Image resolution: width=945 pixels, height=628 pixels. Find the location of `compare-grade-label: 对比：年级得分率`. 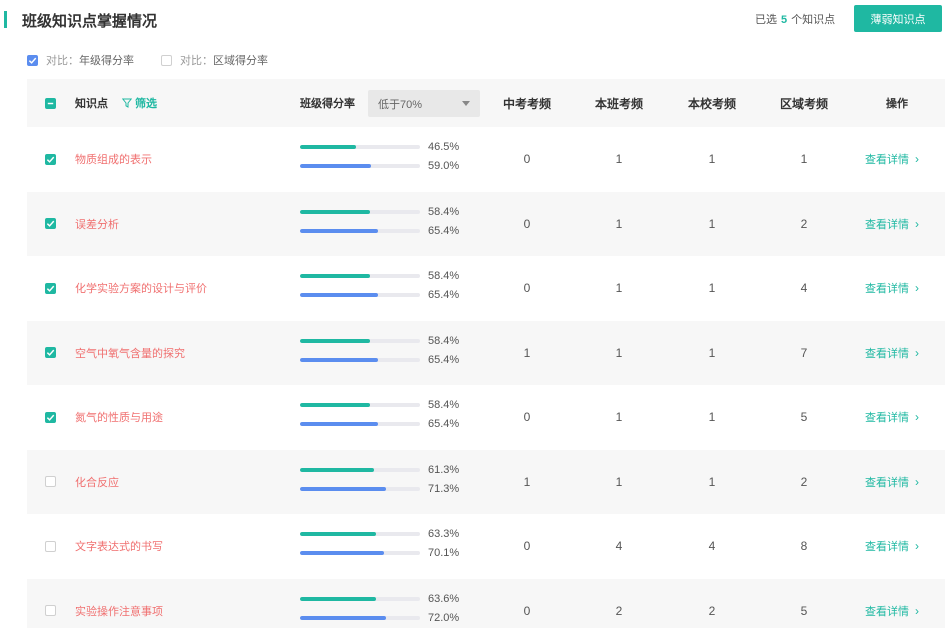

compare-grade-label: 对比：年级得分率 is located at coordinates (90, 61).